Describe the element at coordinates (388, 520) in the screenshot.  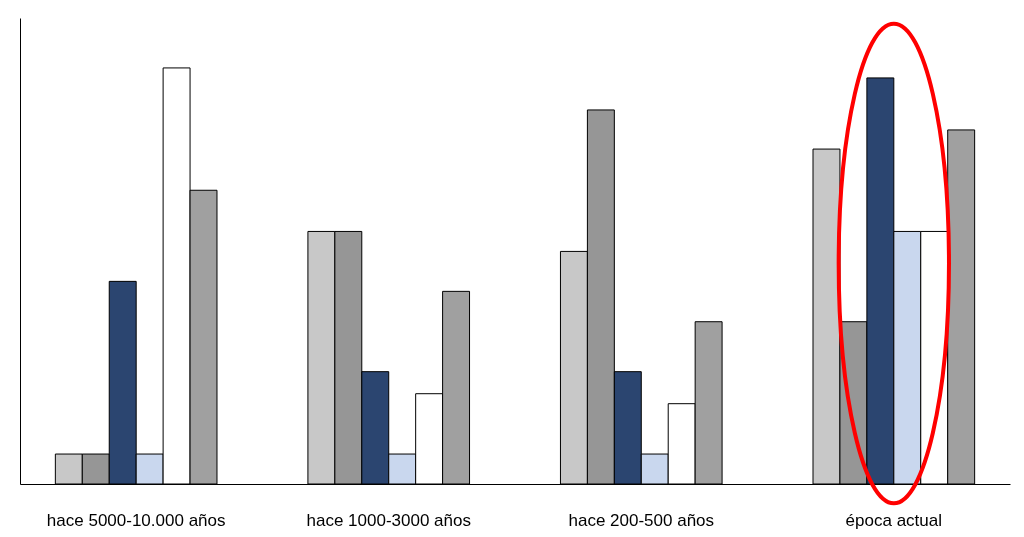
I see `x-tick-label: hace 1000-3000 años` at that location.